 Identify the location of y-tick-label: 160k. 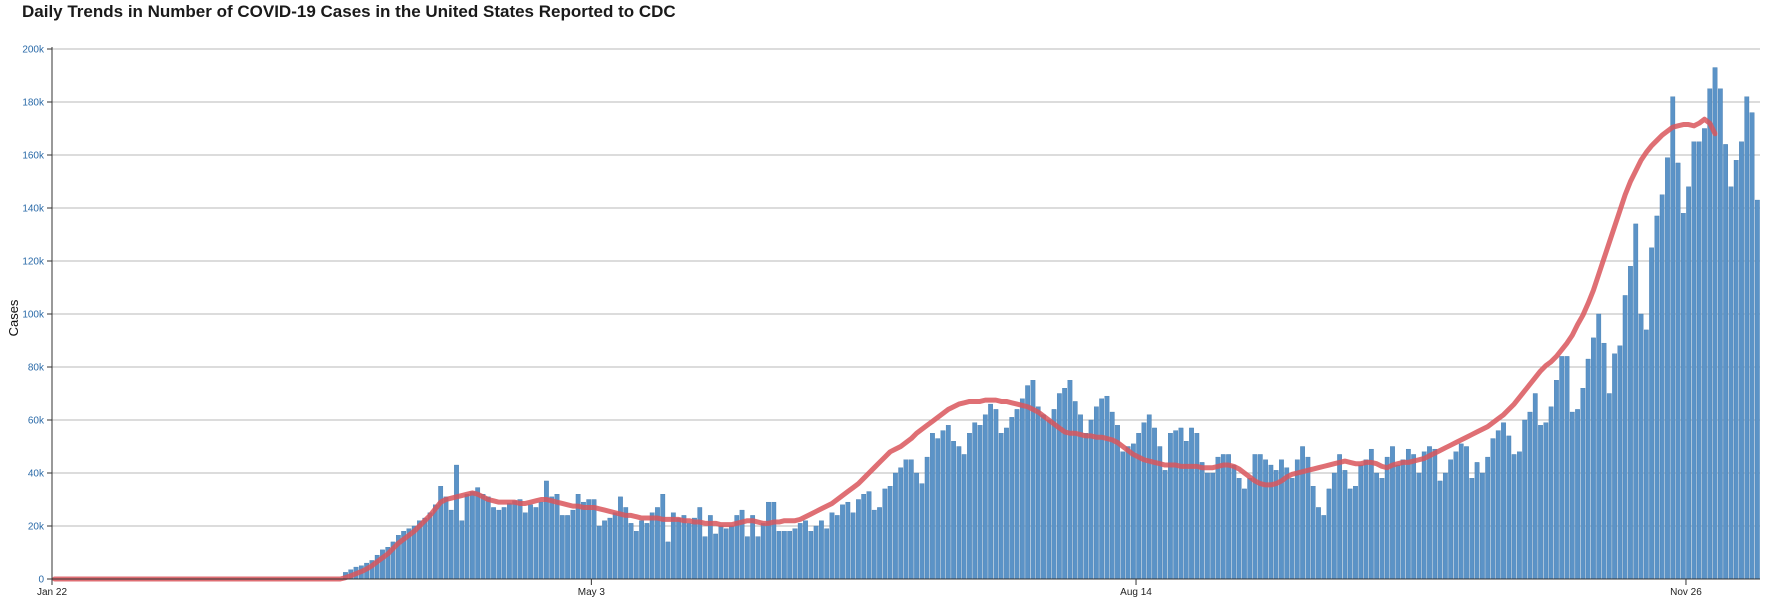
(33, 156).